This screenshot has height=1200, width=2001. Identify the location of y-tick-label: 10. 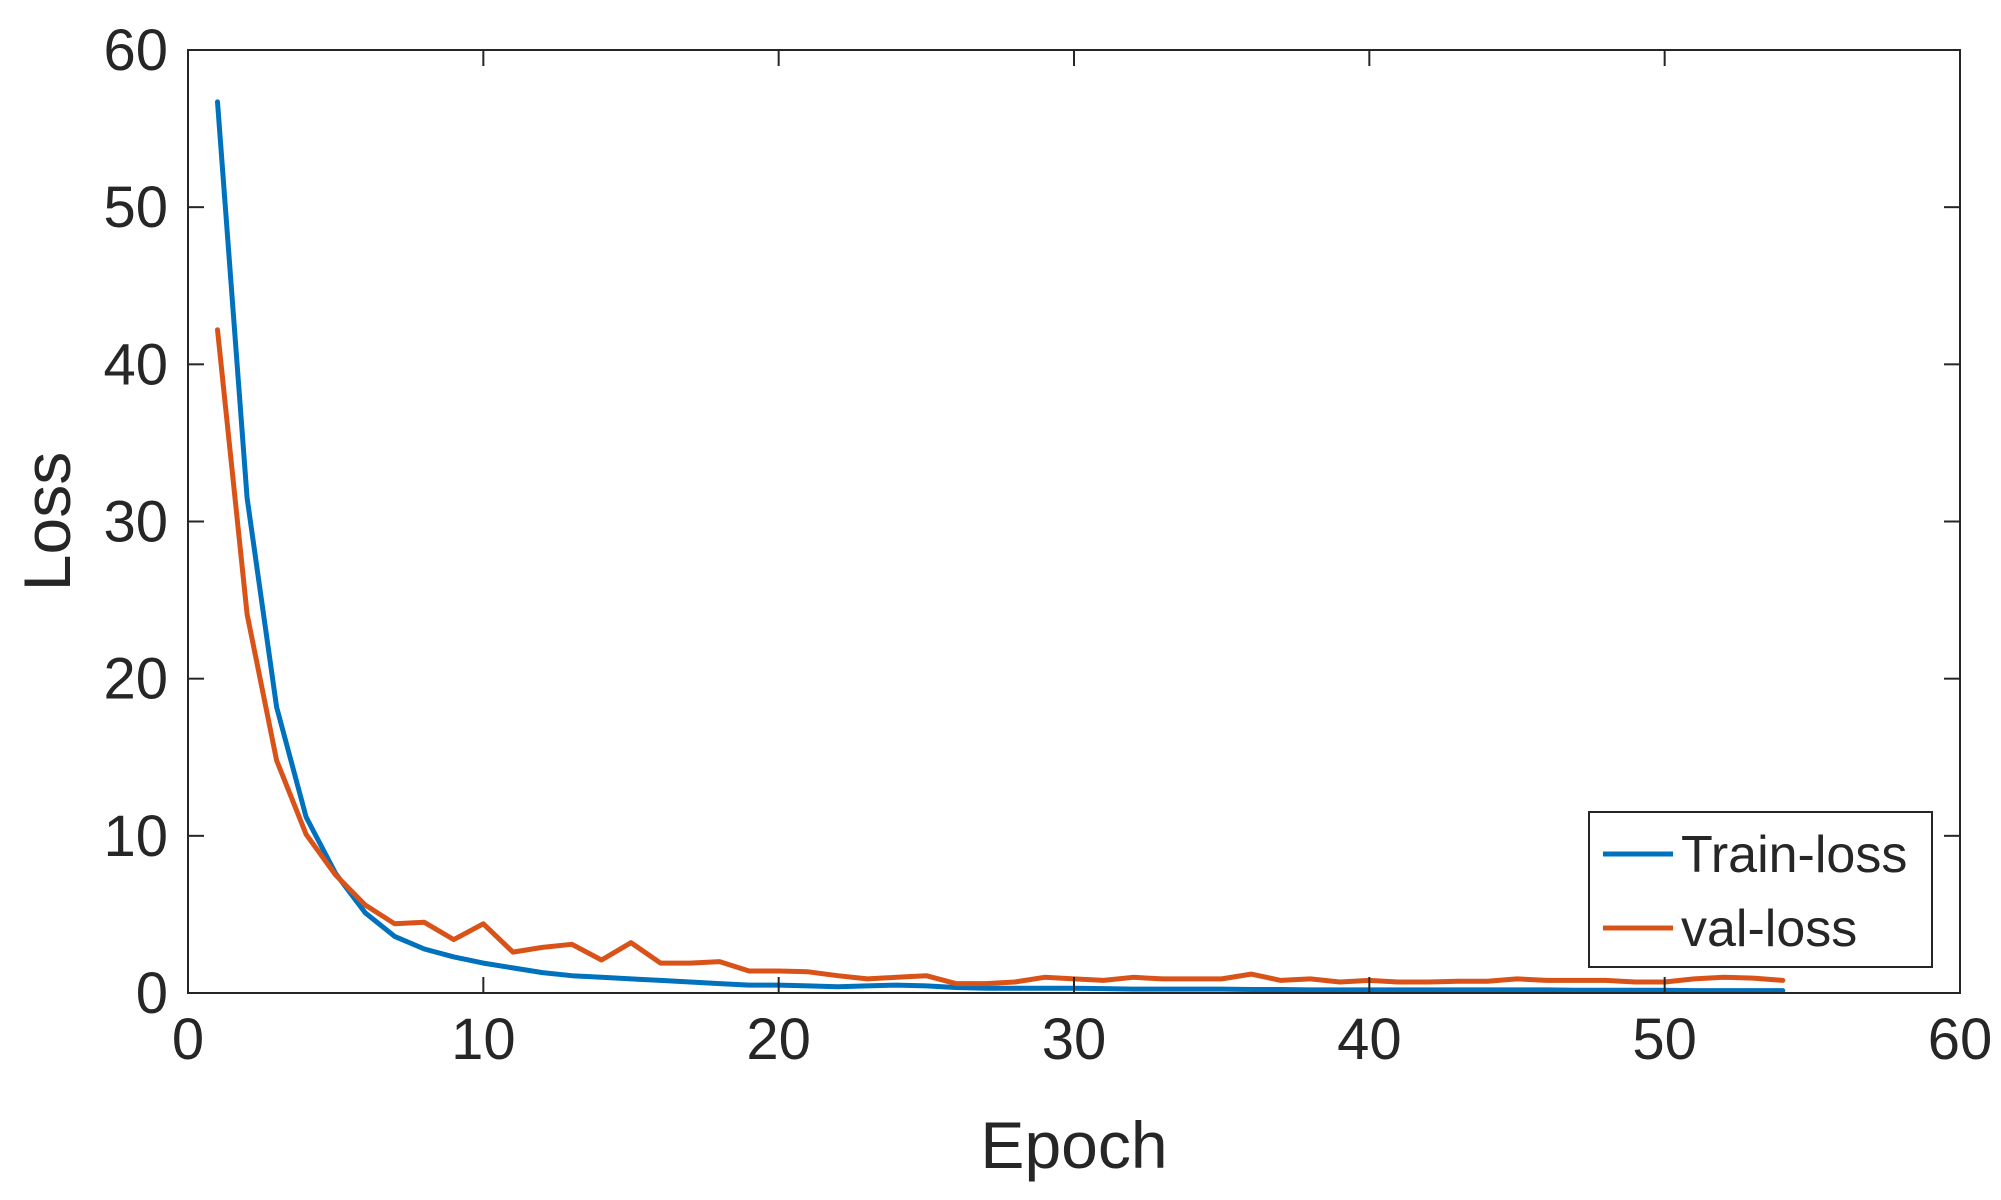
(135, 836).